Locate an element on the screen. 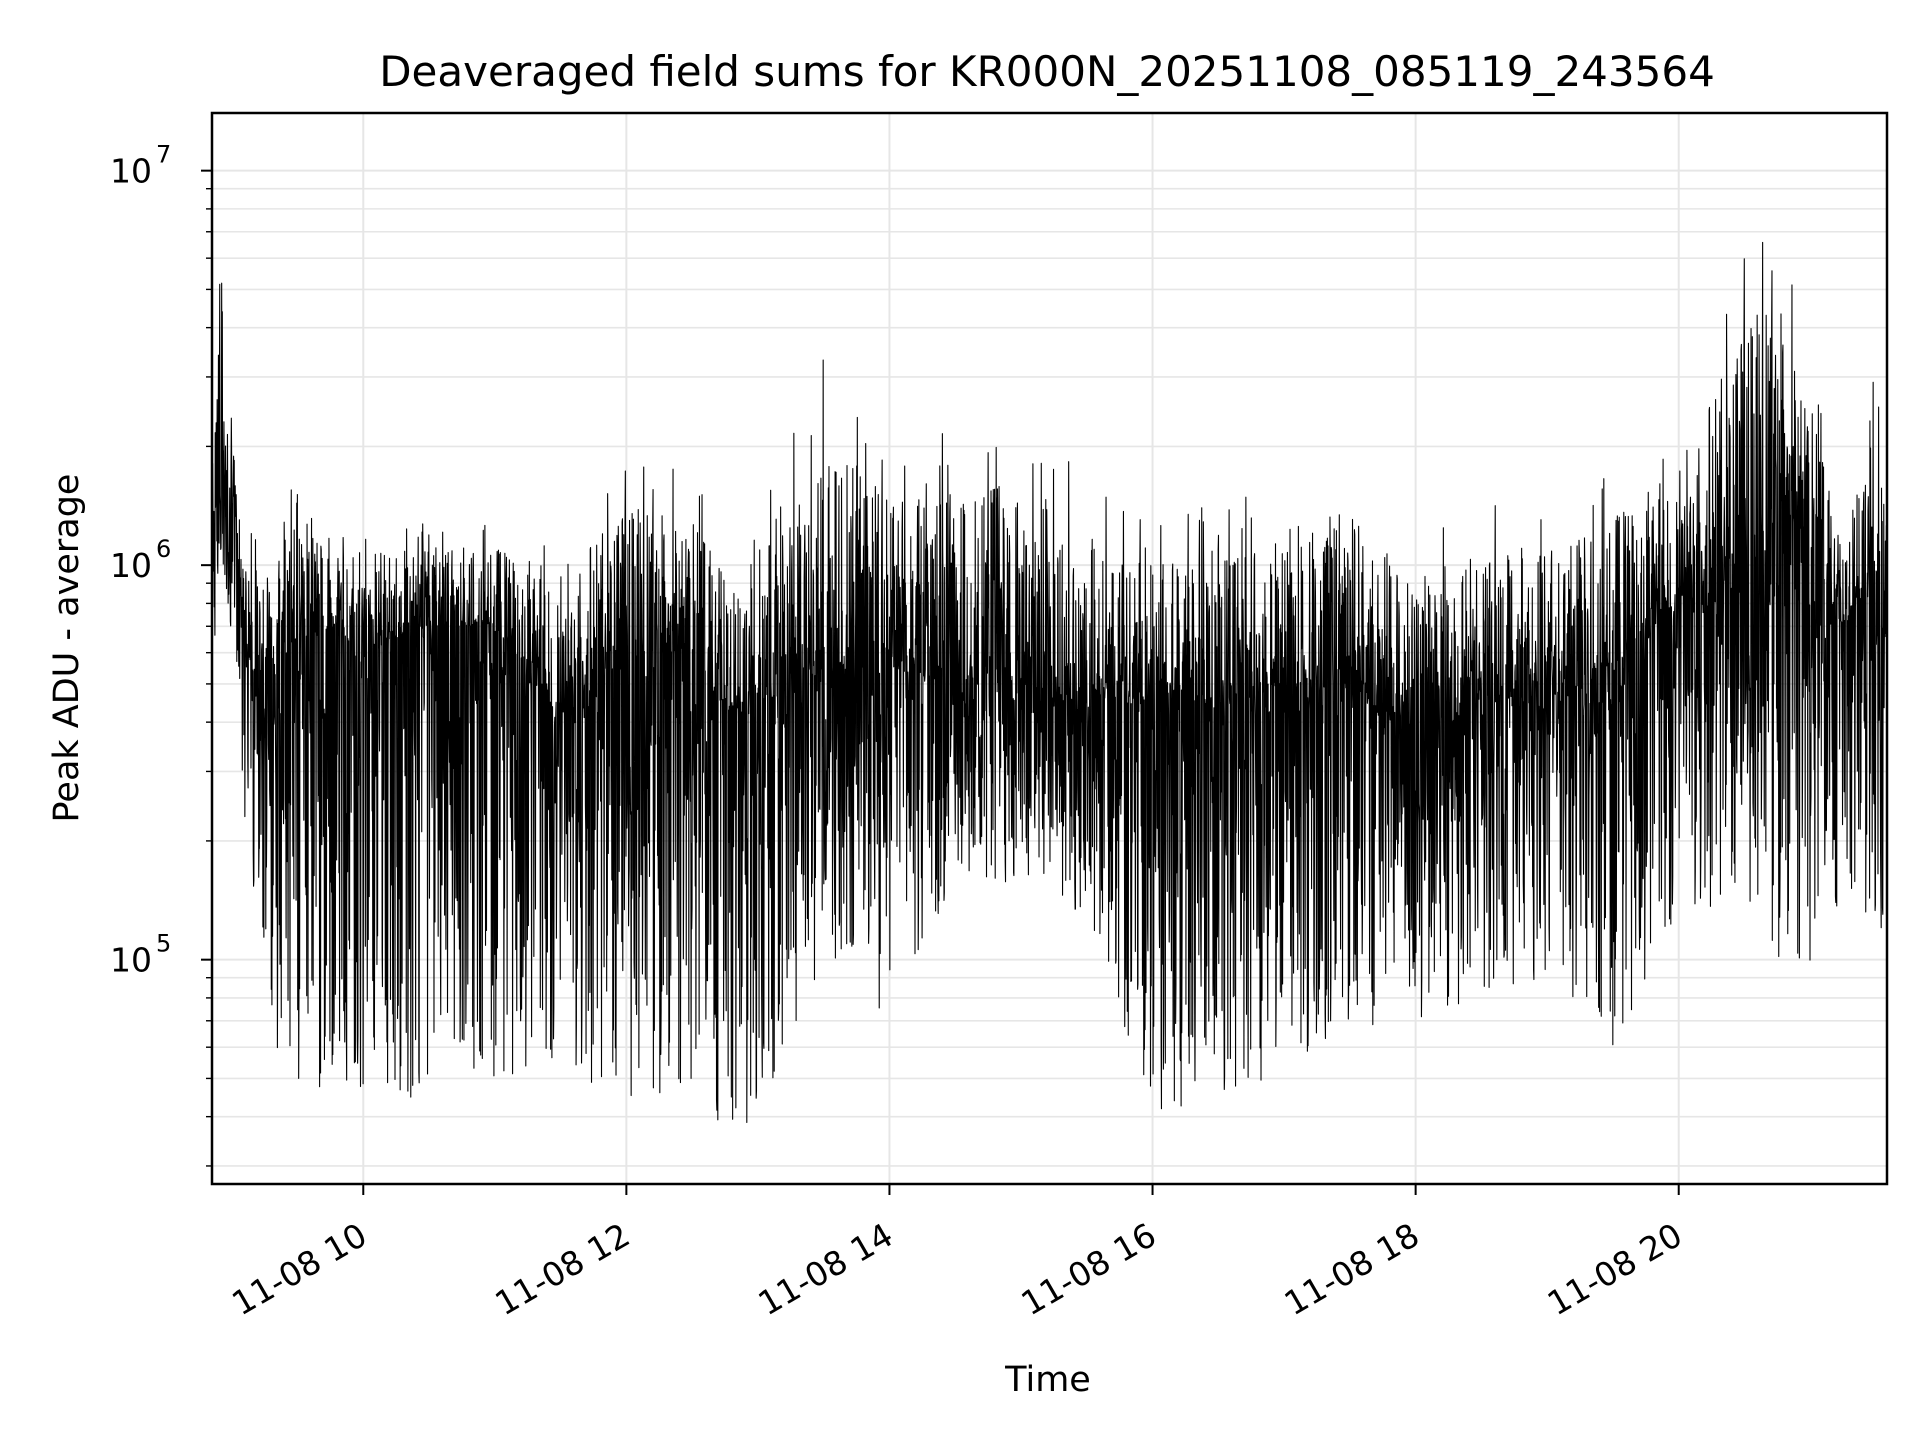  x-axis-label: Time is located at coordinates (1047, 1380).